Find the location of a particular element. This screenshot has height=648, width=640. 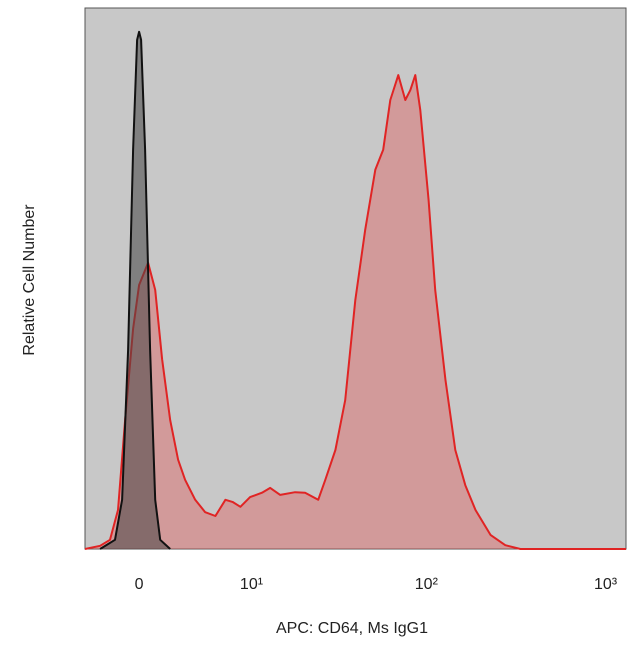

area is located at coordinates (135, 290).